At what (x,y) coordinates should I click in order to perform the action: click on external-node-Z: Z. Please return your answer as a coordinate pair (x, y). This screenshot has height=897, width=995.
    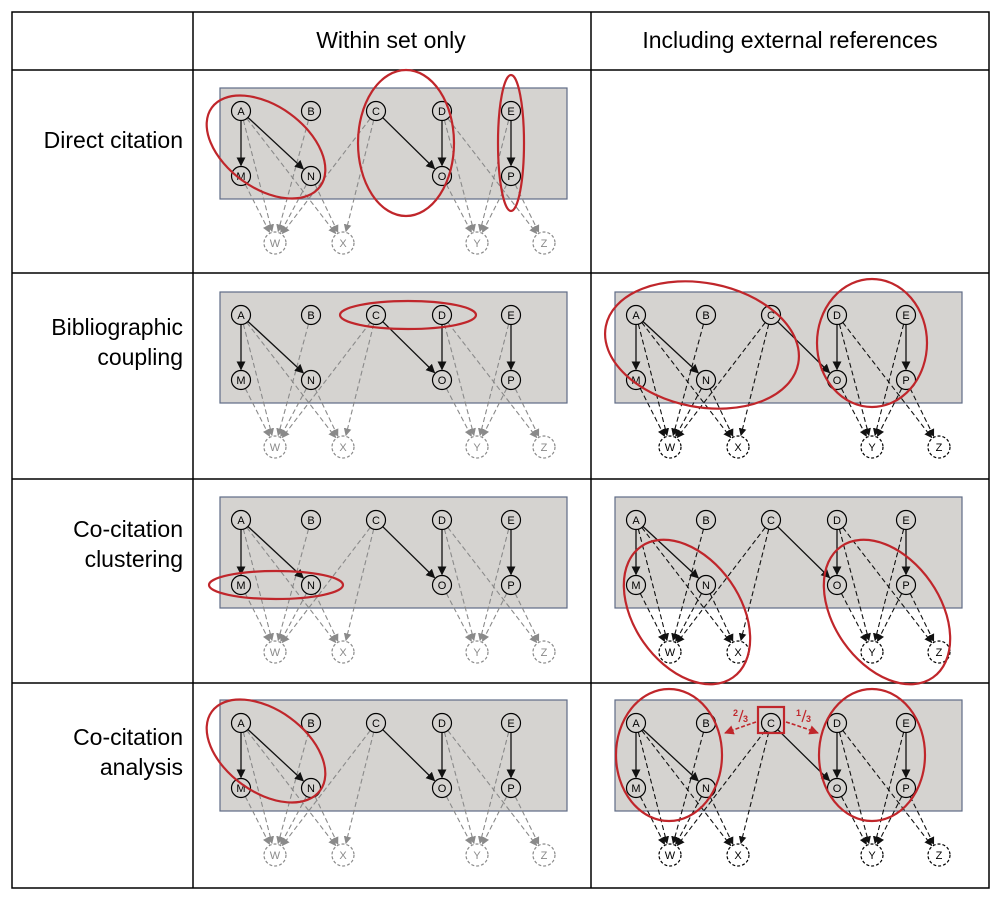
    Looking at the image, I should click on (939, 855).